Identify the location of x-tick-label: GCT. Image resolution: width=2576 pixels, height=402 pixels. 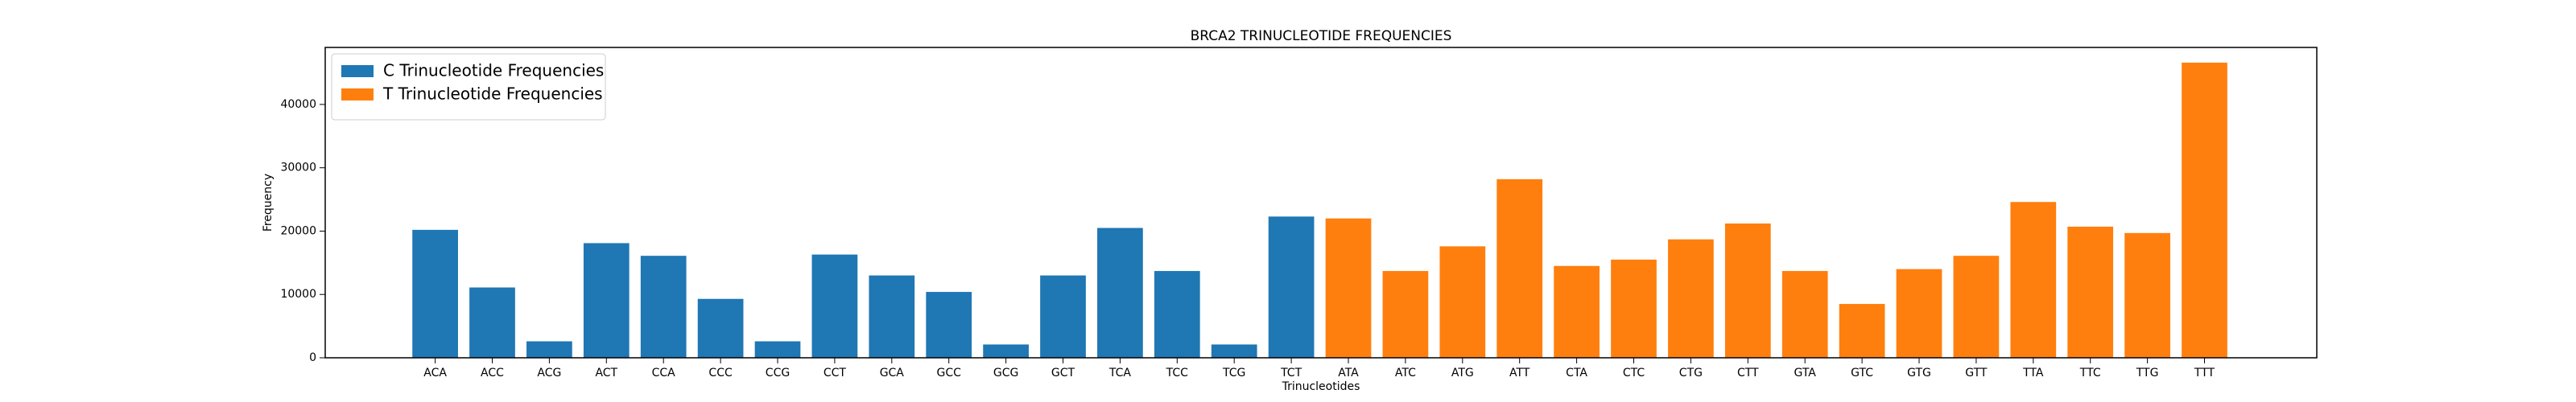
(1063, 373).